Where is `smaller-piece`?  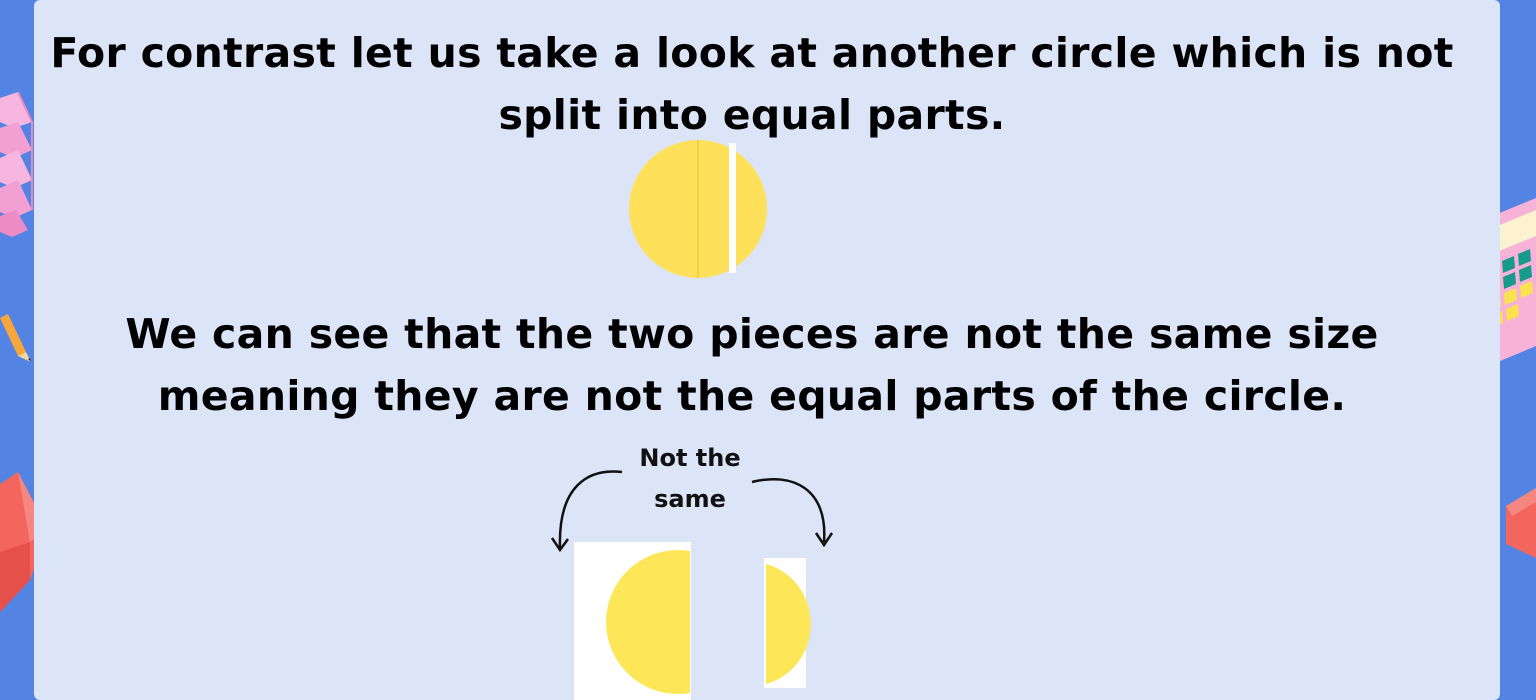
smaller-piece is located at coordinates (787, 623).